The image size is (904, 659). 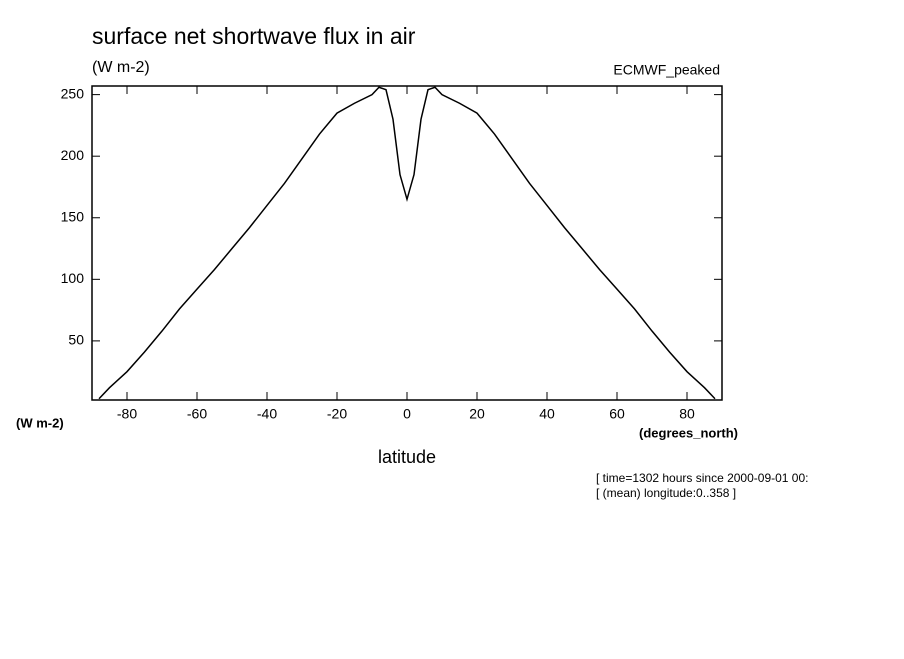 What do you see at coordinates (477, 414) in the screenshot?
I see `x-tick-label: 20` at bounding box center [477, 414].